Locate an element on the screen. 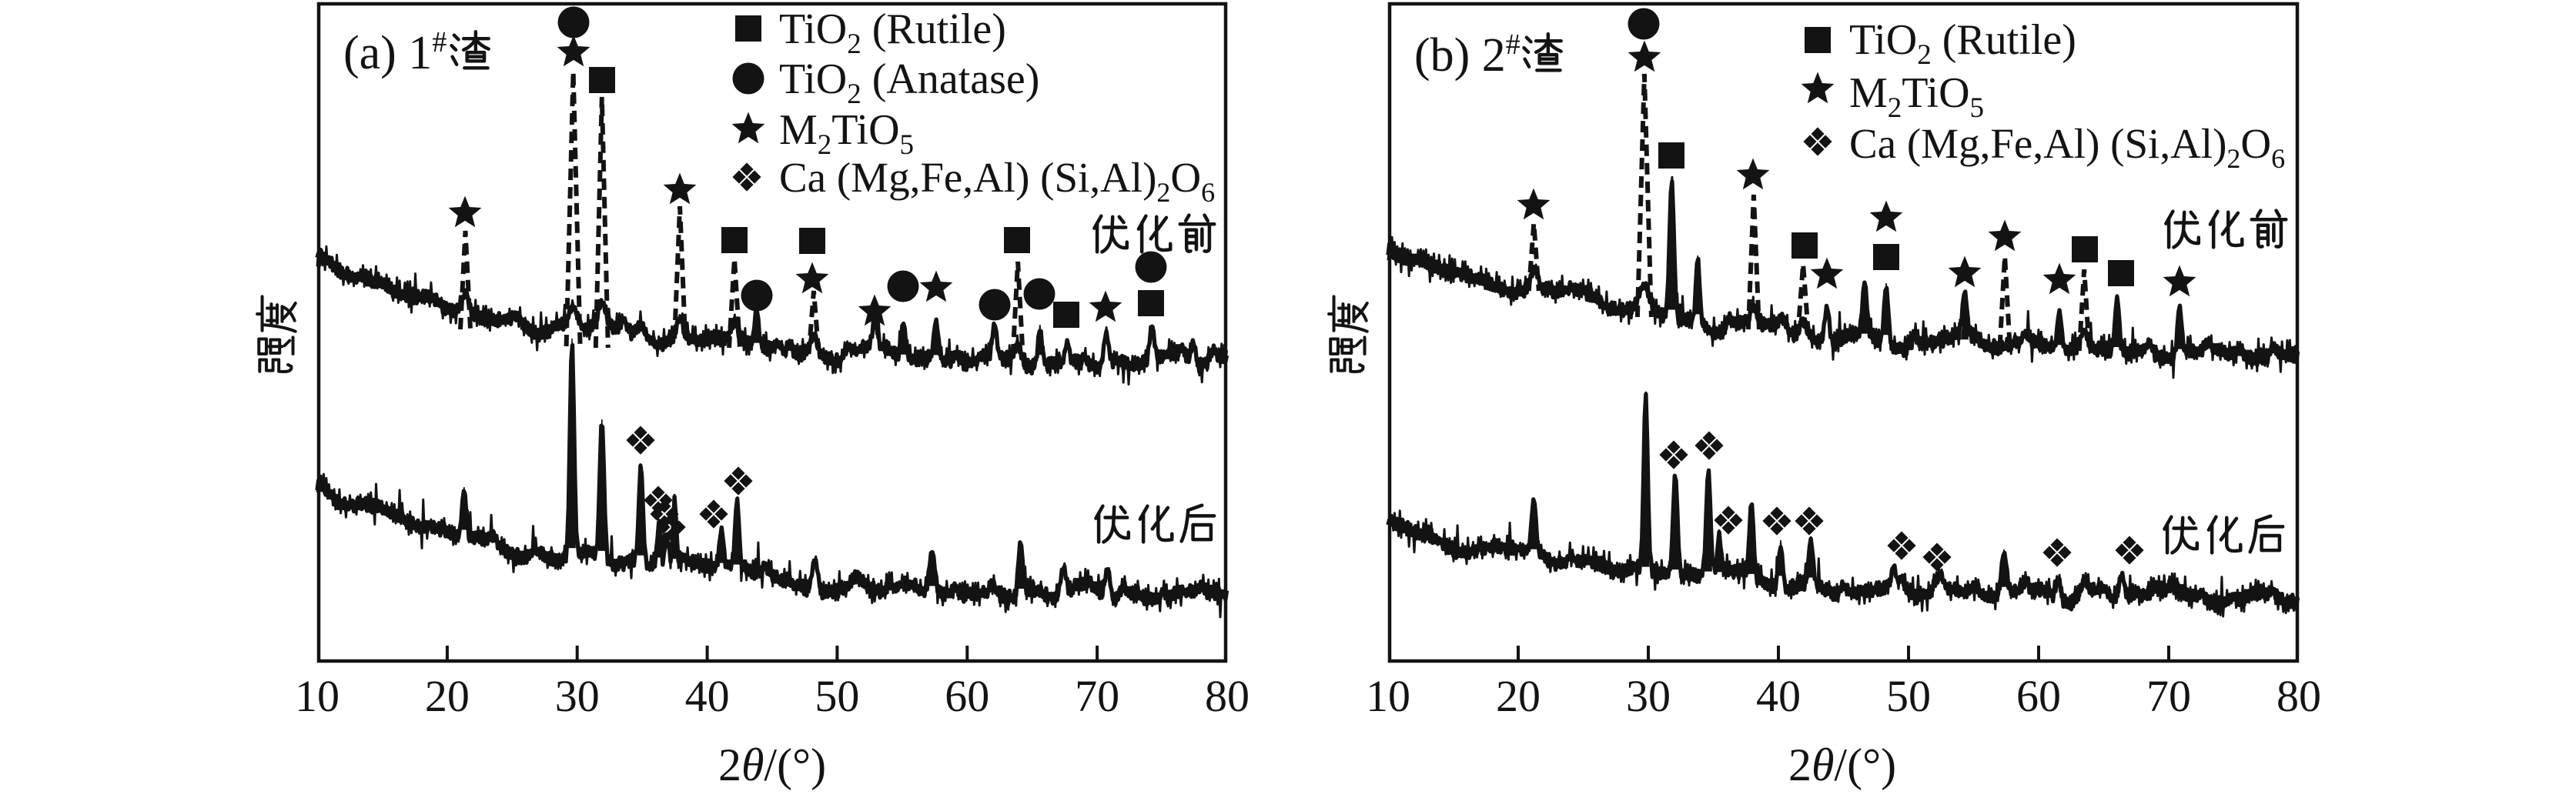  svg-text: TiO2 (Anatase) is located at coordinates (909, 83).